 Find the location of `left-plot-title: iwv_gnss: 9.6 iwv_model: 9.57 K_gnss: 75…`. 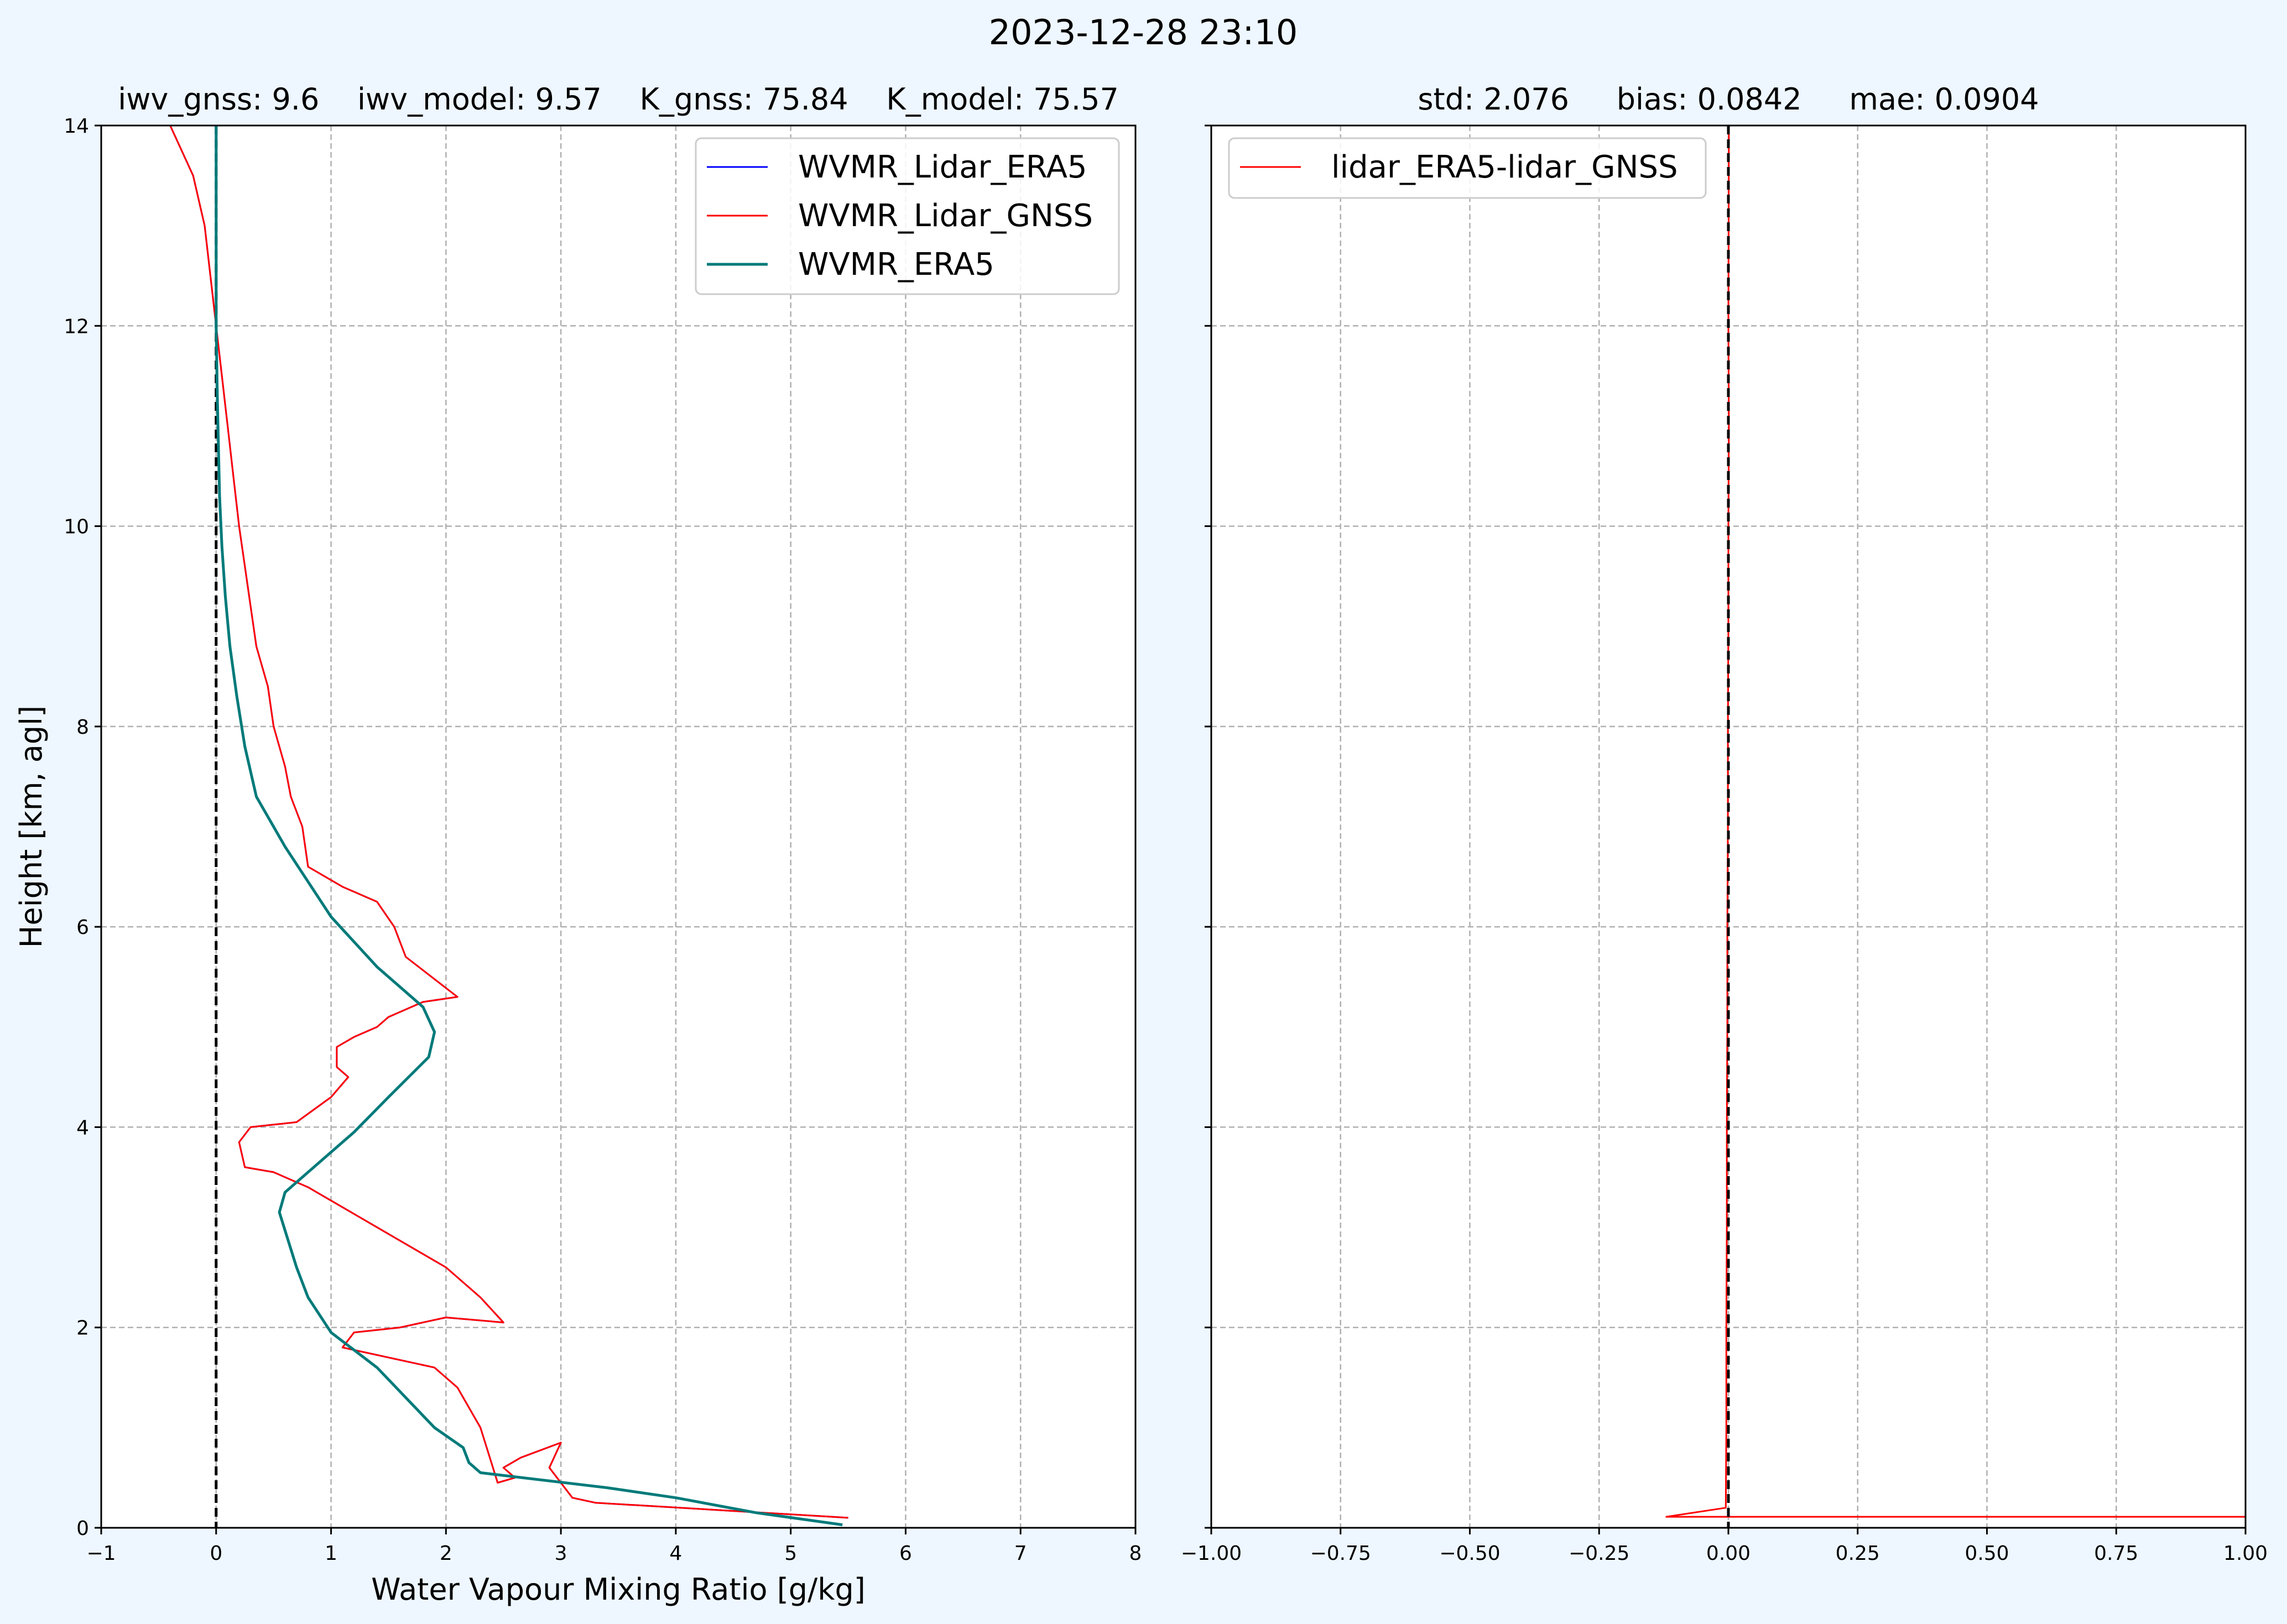

left-plot-title: iwv_gnss: 9.6 iwv_model: 9.57 K_gnss: 75… is located at coordinates (619, 99).